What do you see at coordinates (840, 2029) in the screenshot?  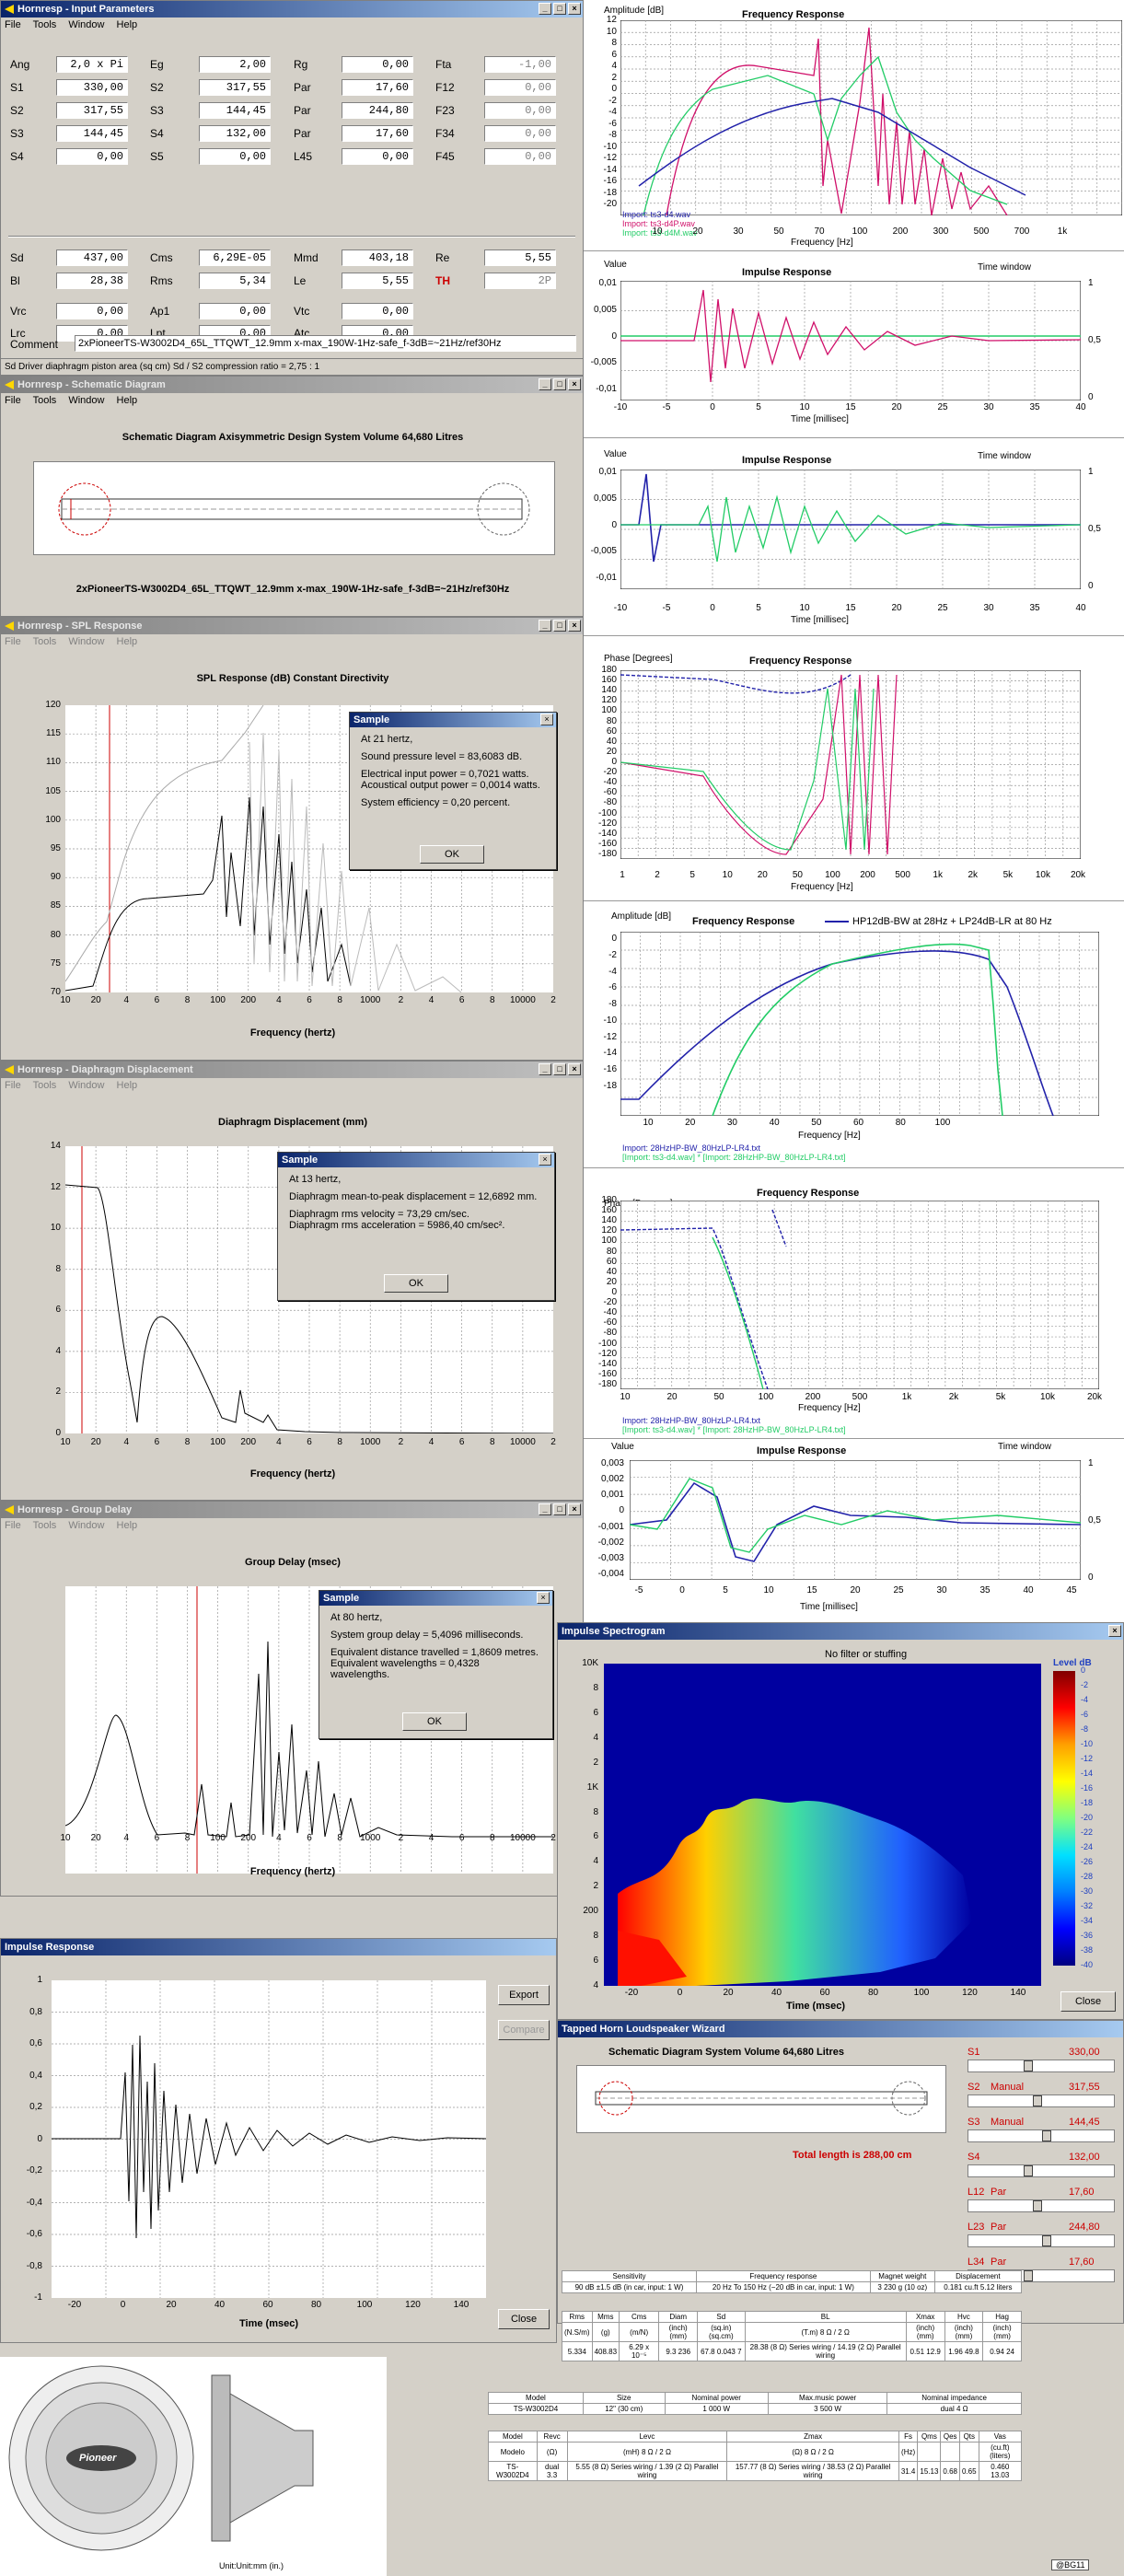 I see `wizard-titlebar: Tapped Horn Loudspeaker Wizard` at bounding box center [840, 2029].